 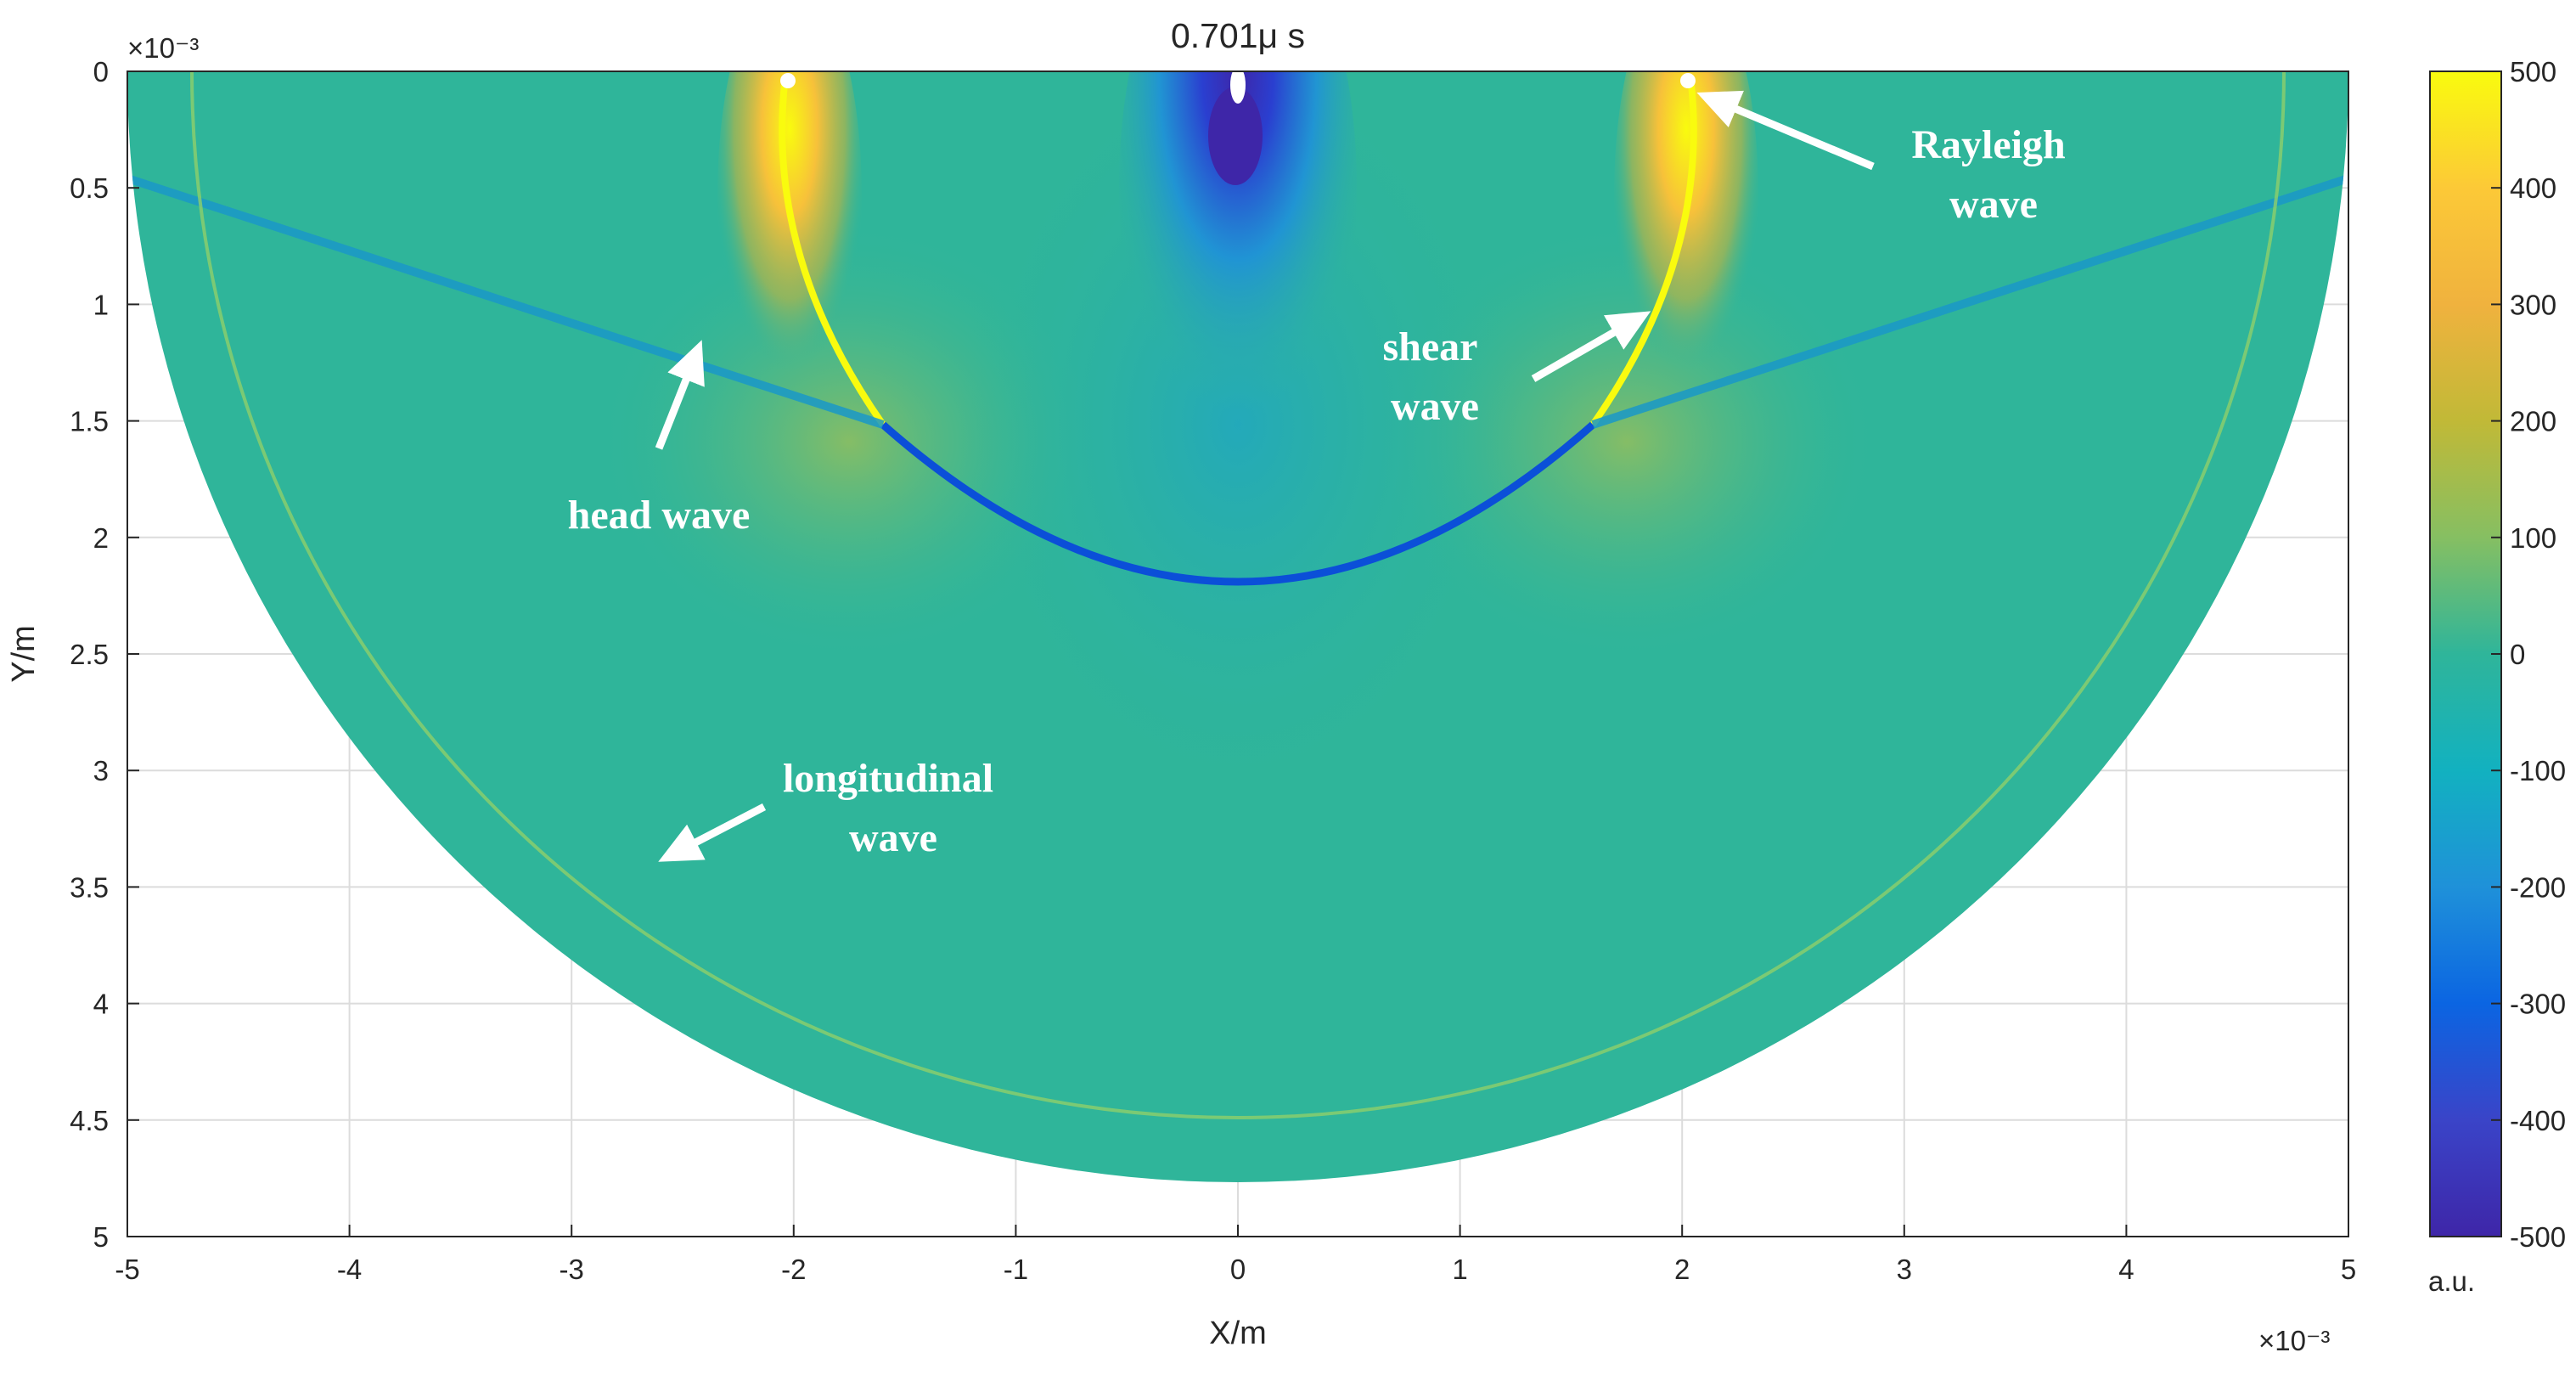 What do you see at coordinates (2294, 1340) in the screenshot?
I see `x-axis-multiplier: ×10⁻³` at bounding box center [2294, 1340].